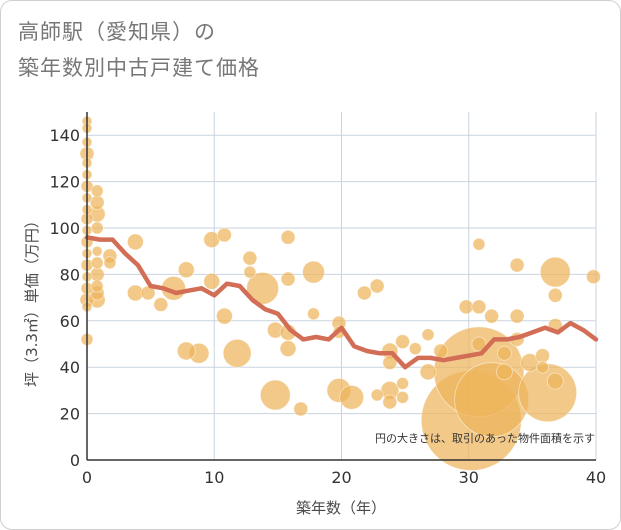  I want to click on chart-title: 高師駅（愛知県）の 築年数別中古戸建て価格, so click(139, 50).